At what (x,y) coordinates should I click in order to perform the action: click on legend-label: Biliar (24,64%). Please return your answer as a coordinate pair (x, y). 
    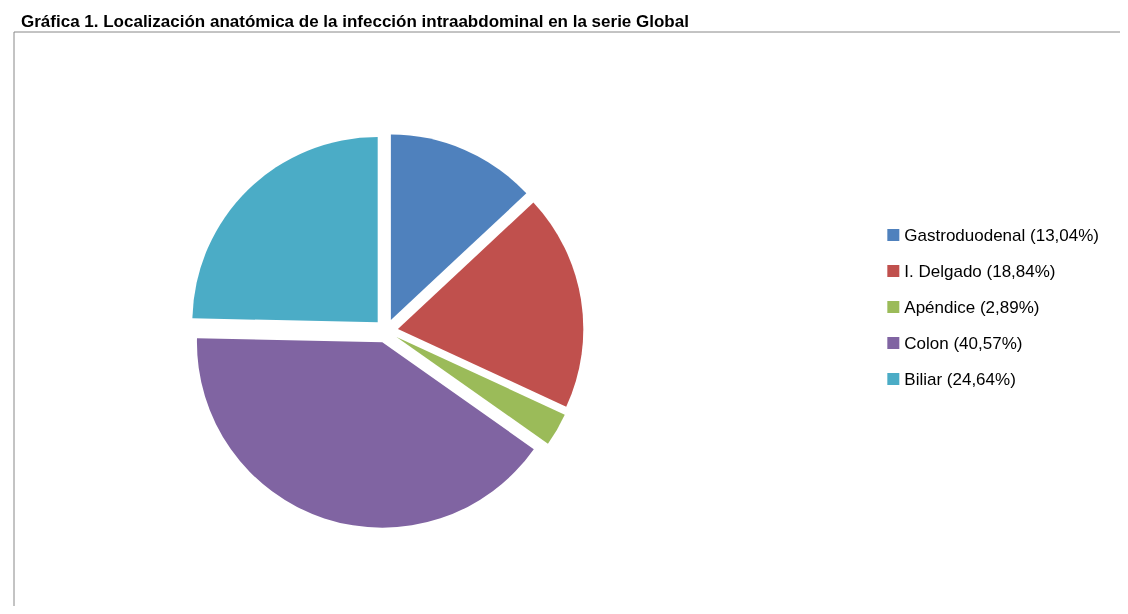
    Looking at the image, I should click on (960, 379).